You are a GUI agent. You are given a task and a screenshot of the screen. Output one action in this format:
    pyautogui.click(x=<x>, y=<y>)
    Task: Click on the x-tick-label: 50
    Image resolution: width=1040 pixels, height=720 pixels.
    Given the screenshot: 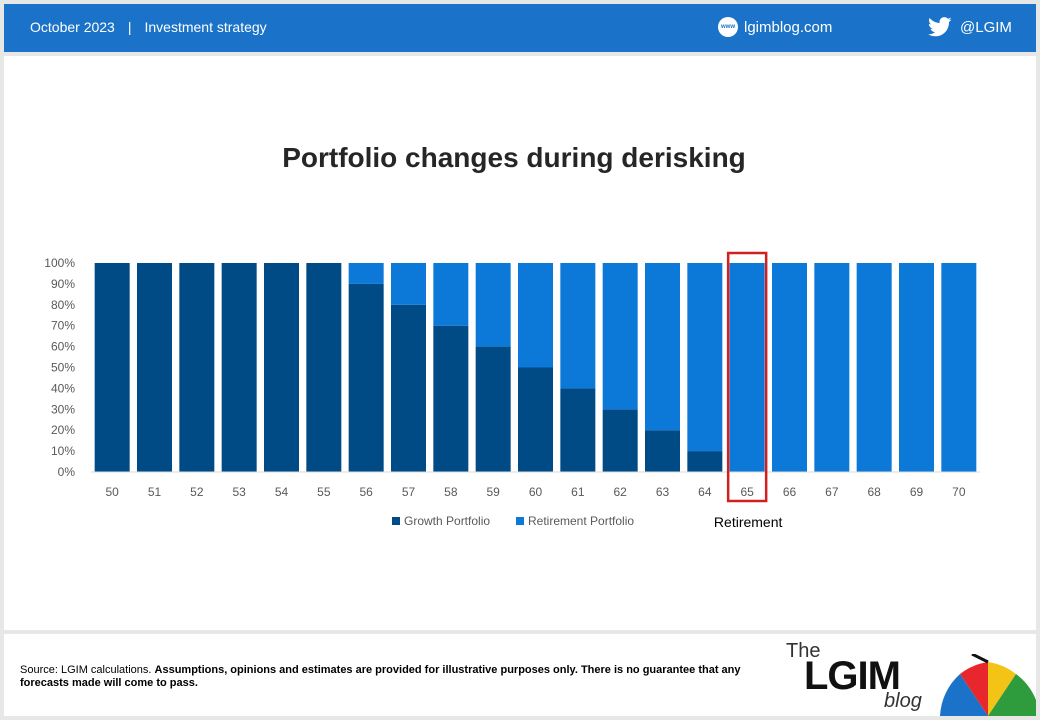 What is the action you would take?
    pyautogui.click(x=112, y=492)
    